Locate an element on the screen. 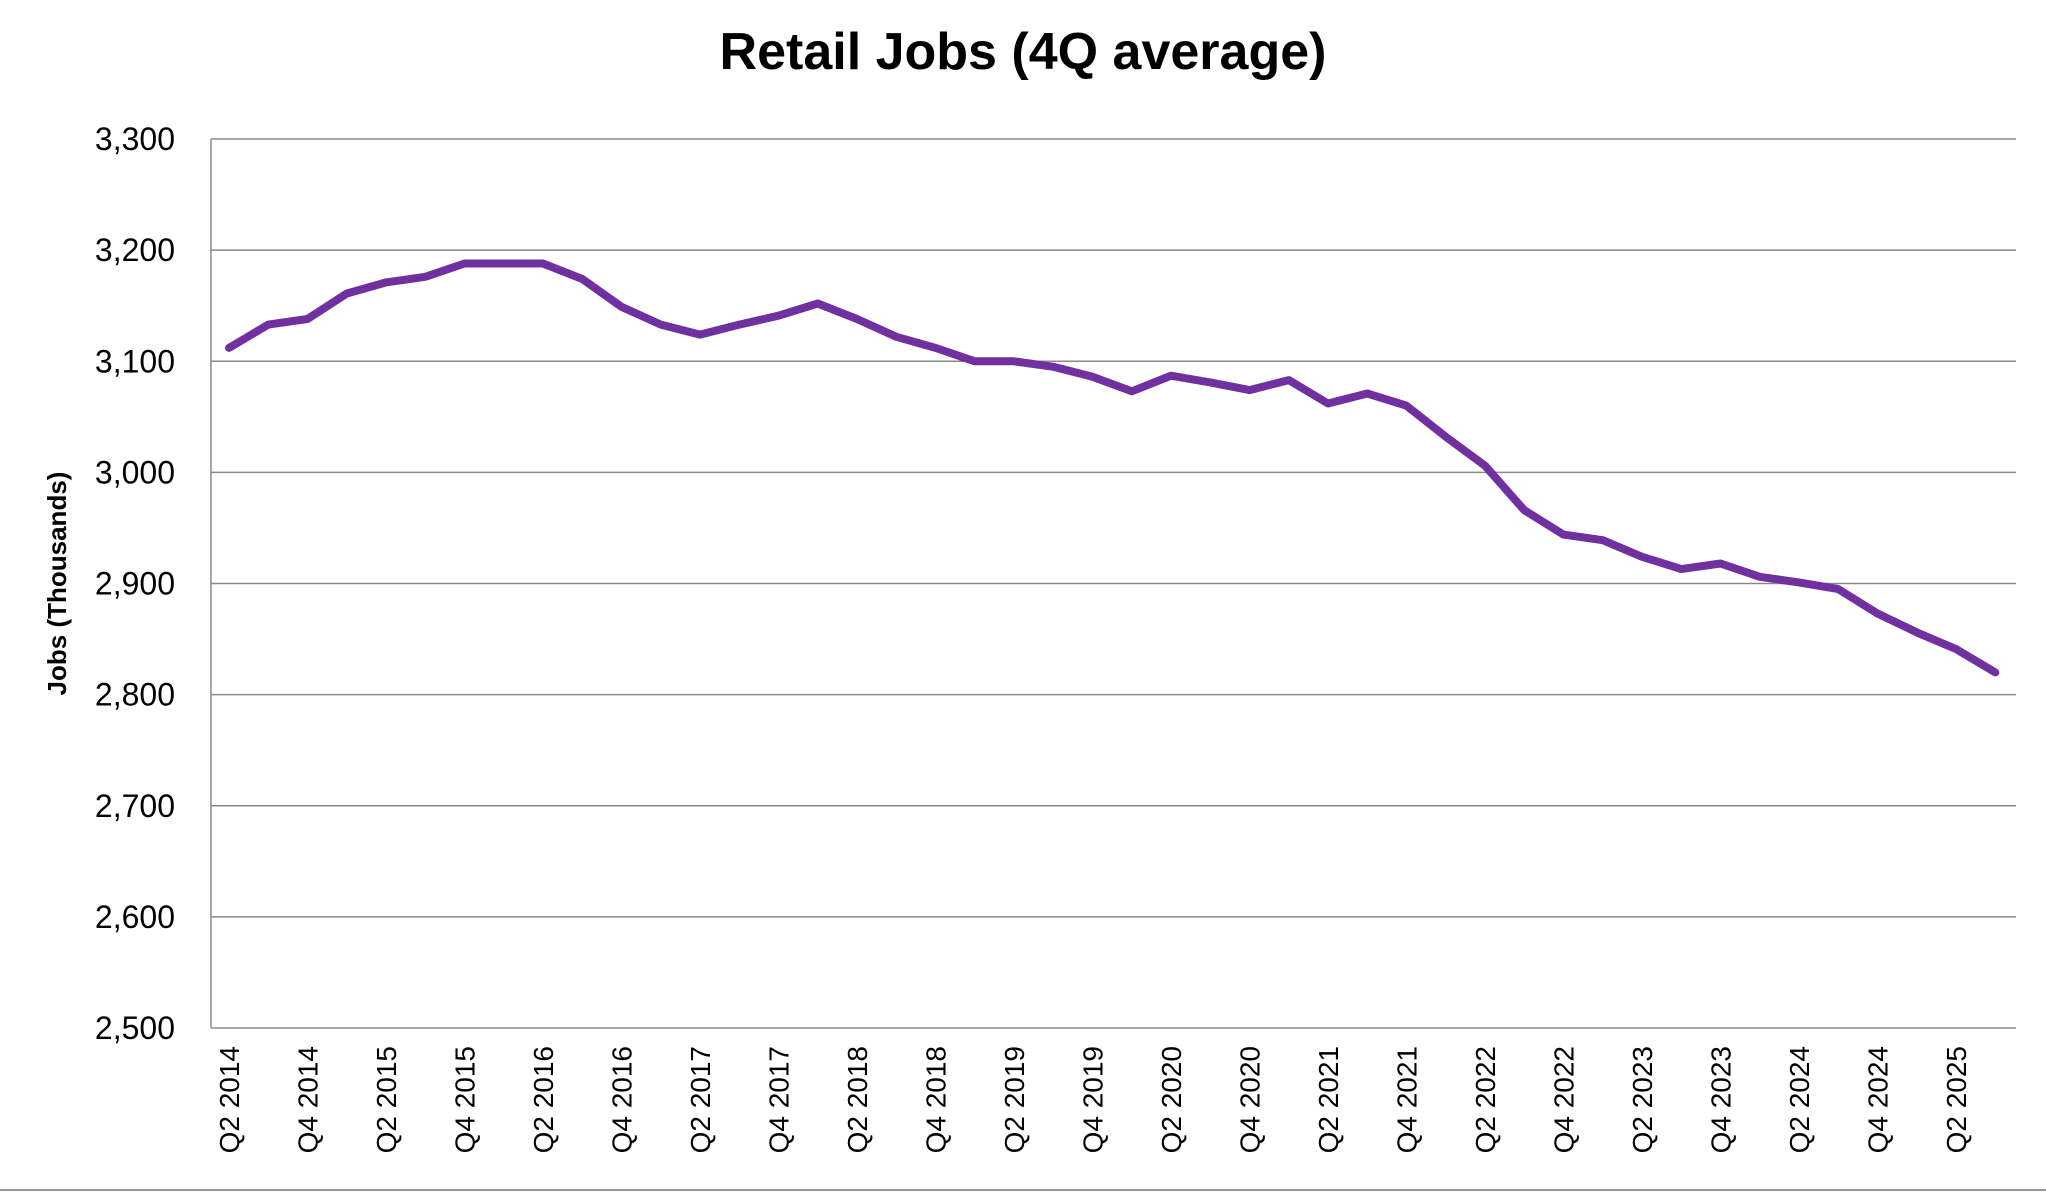 The height and width of the screenshot is (1193, 2046). x-tick-label: Q2 2022 is located at coordinates (1485, 1099).